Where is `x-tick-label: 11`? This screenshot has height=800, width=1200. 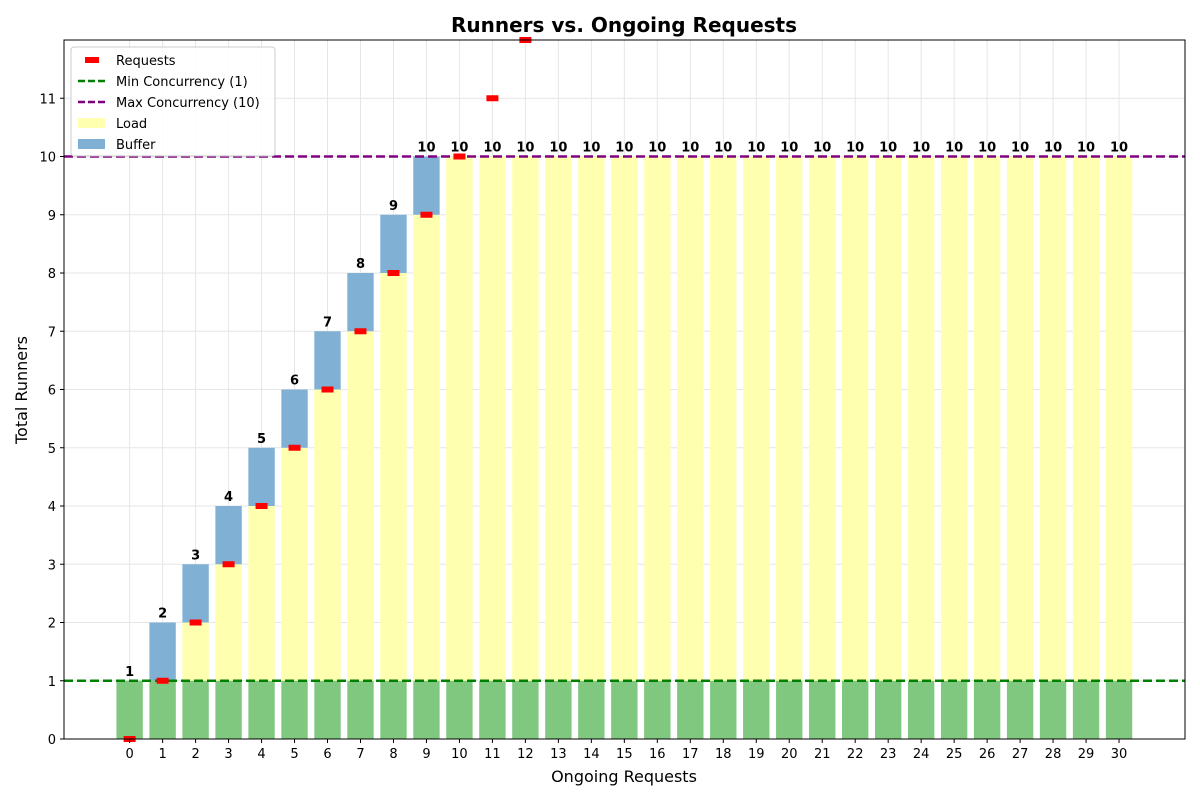
x-tick-label: 11 is located at coordinates (492, 754).